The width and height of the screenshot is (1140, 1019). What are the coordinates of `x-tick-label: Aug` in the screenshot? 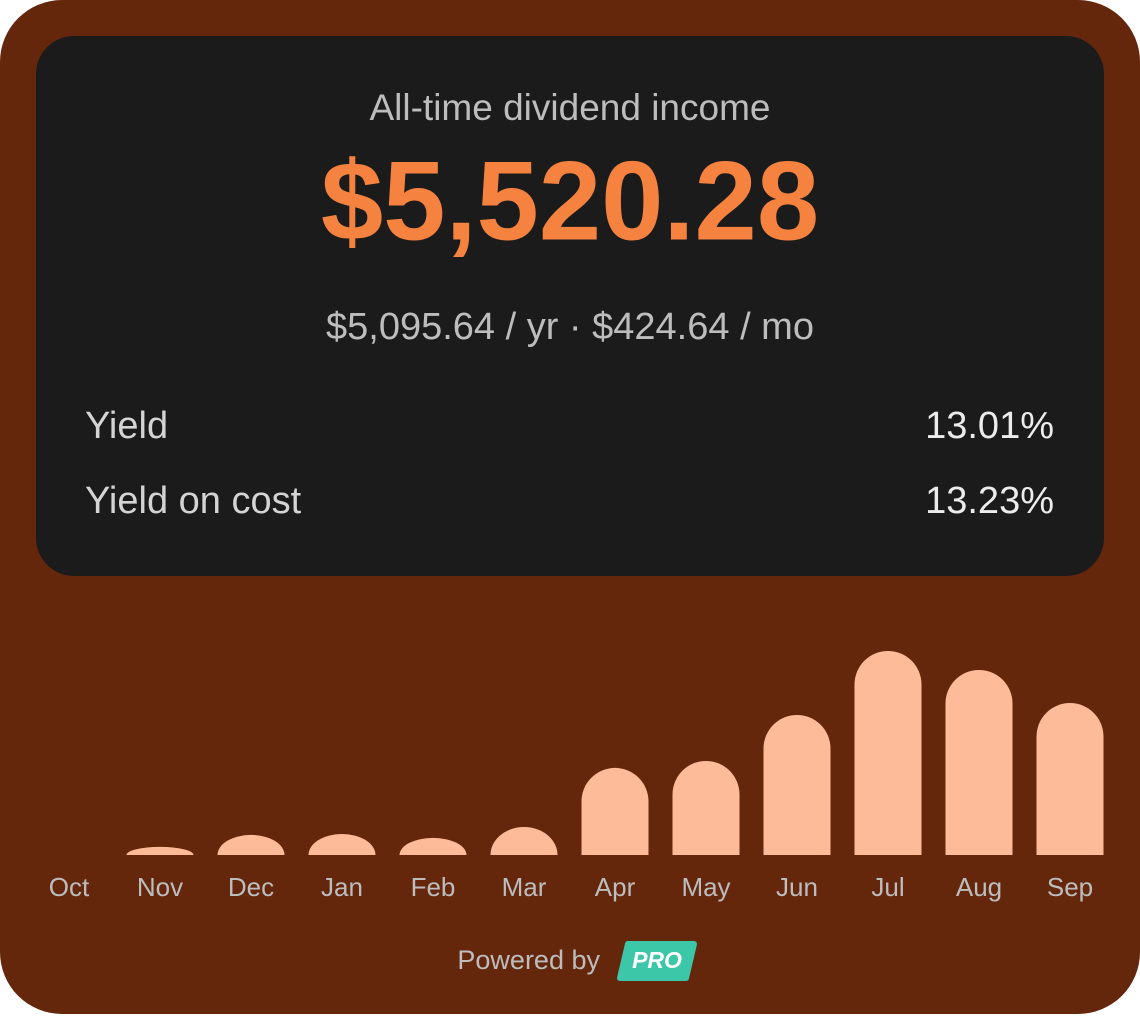 It's located at (979, 887).